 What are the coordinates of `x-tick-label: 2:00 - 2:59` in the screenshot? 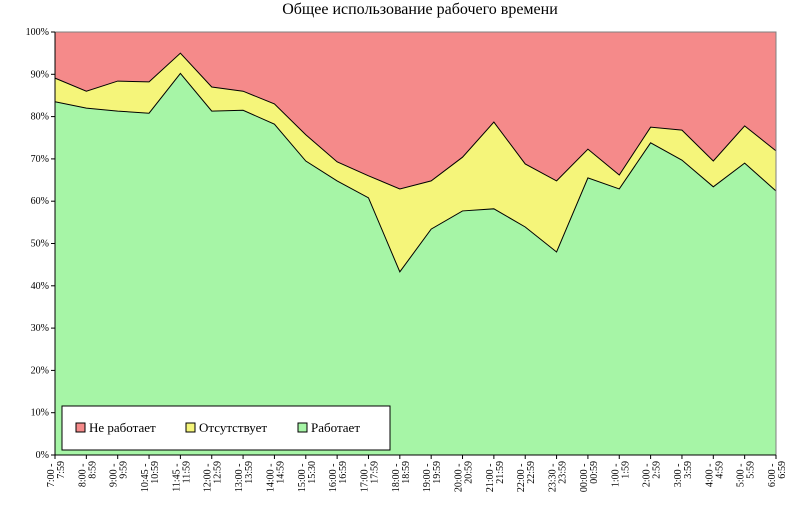 It's located at (652, 474).